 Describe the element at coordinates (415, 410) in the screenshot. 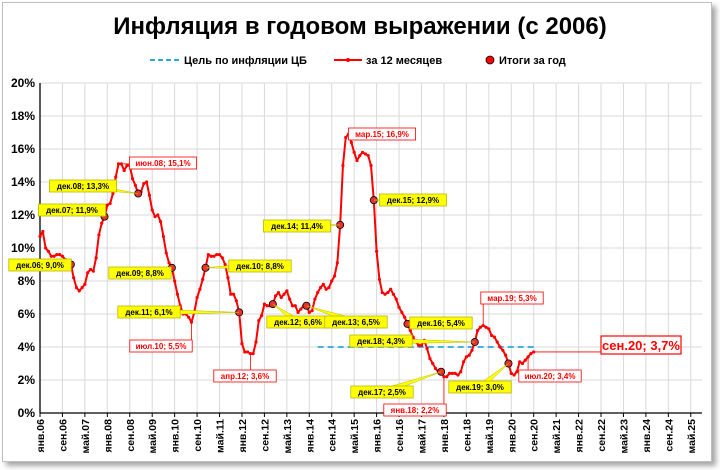

I see `label-text: янв.18; 2,2%` at that location.